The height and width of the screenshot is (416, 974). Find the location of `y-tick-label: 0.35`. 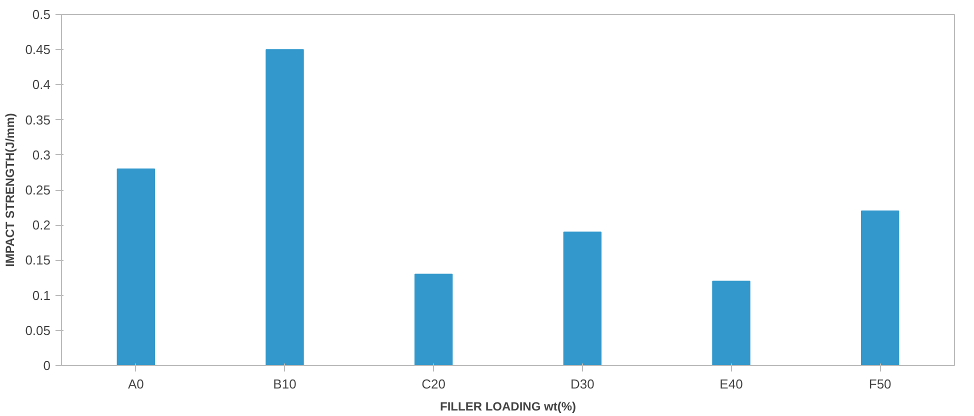

y-tick-label: 0.35 is located at coordinates (38, 120).